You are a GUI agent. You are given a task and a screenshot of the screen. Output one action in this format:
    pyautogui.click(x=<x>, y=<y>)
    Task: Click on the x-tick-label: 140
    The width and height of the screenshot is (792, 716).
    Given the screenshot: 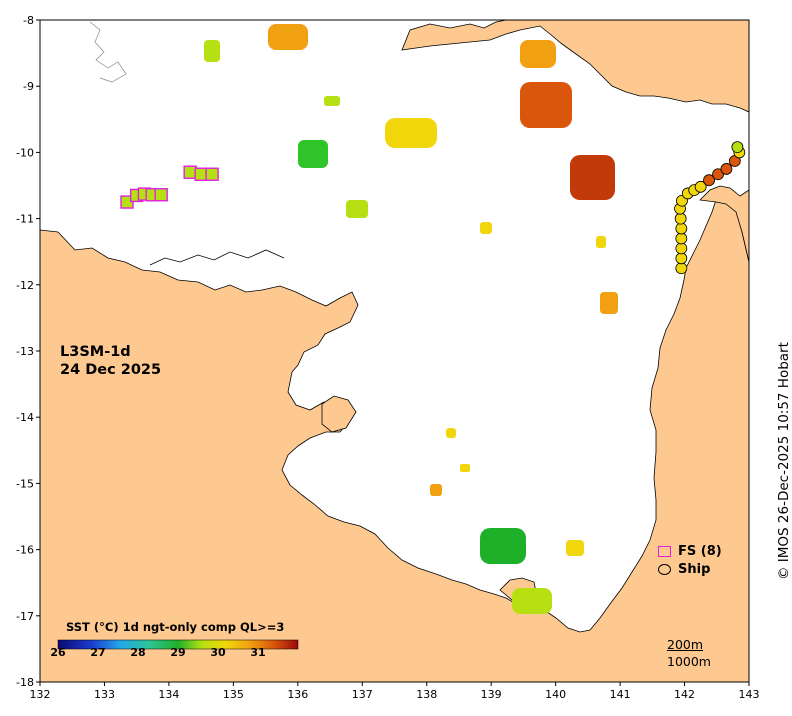 What is the action you would take?
    pyautogui.click(x=555, y=694)
    